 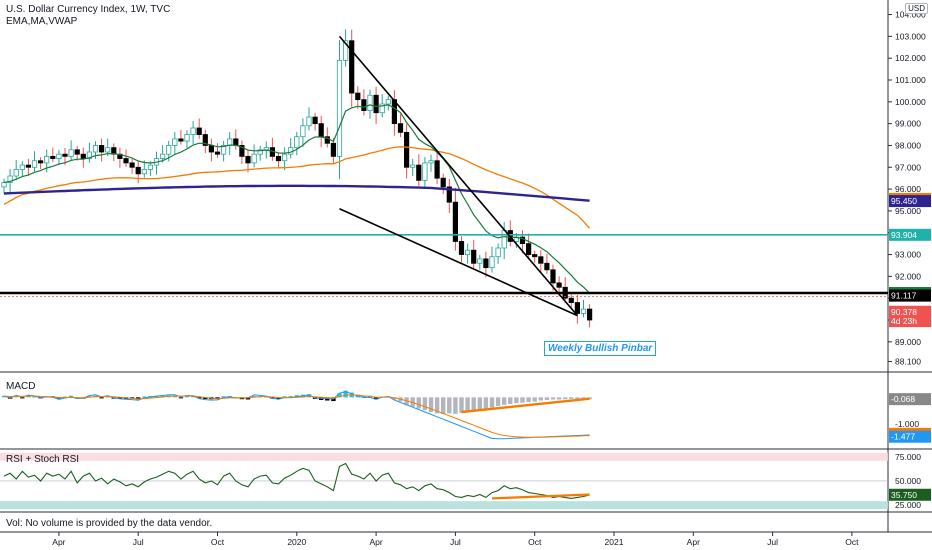 I want to click on time-axis-label: Jul, so click(x=455, y=542).